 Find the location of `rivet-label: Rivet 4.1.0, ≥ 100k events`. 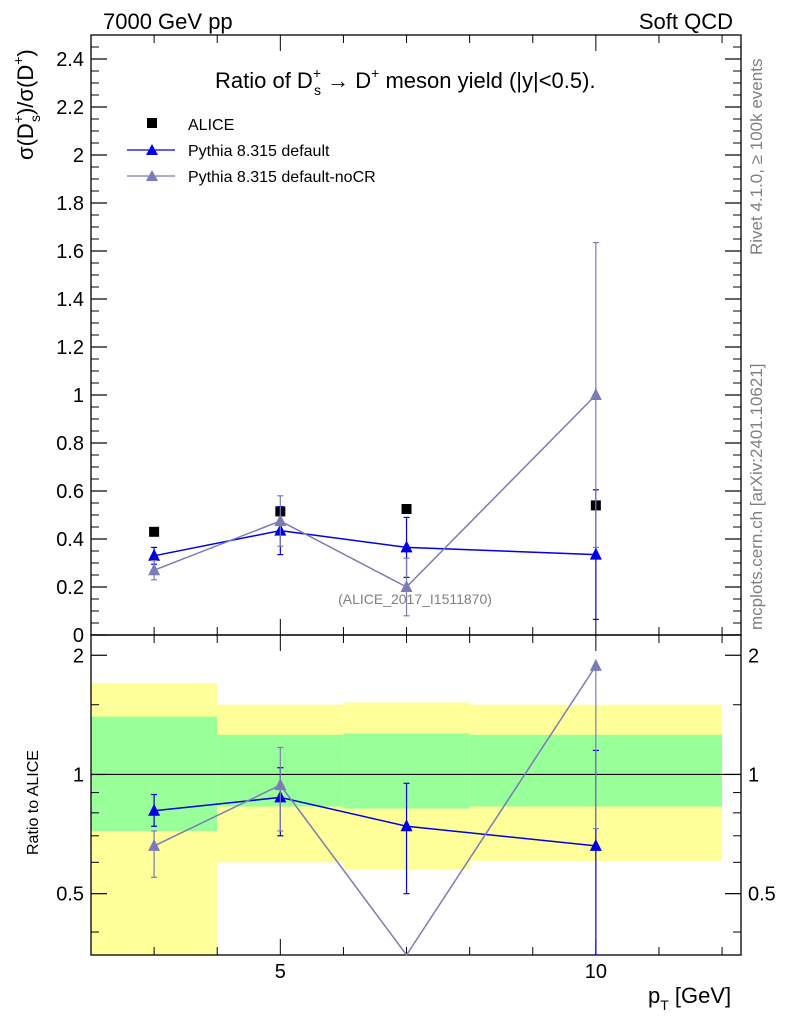

rivet-label: Rivet 4.1.0, ≥ 100k events is located at coordinates (756, 157).